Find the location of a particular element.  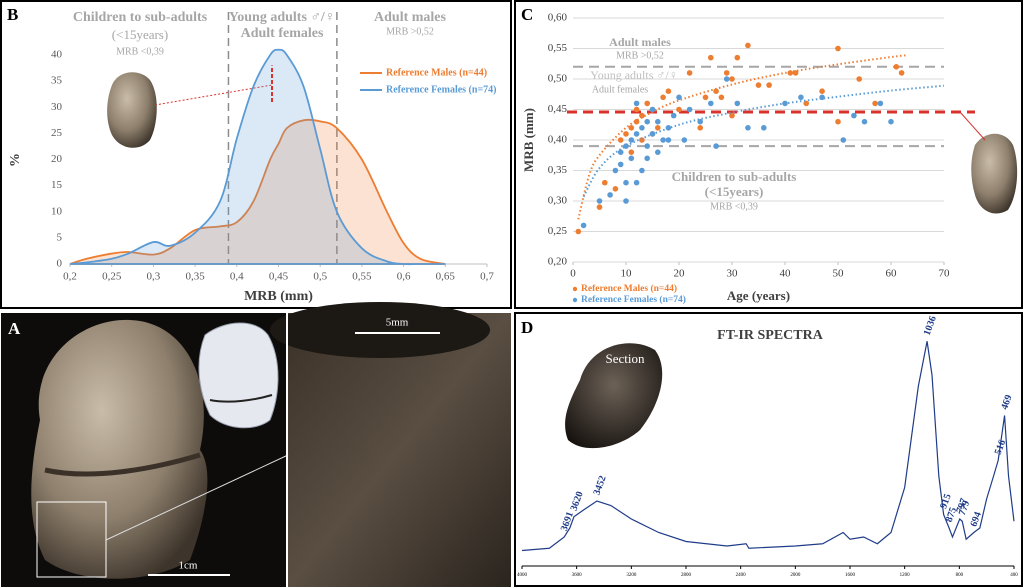

peak-label: 797 is located at coordinates (961, 506).